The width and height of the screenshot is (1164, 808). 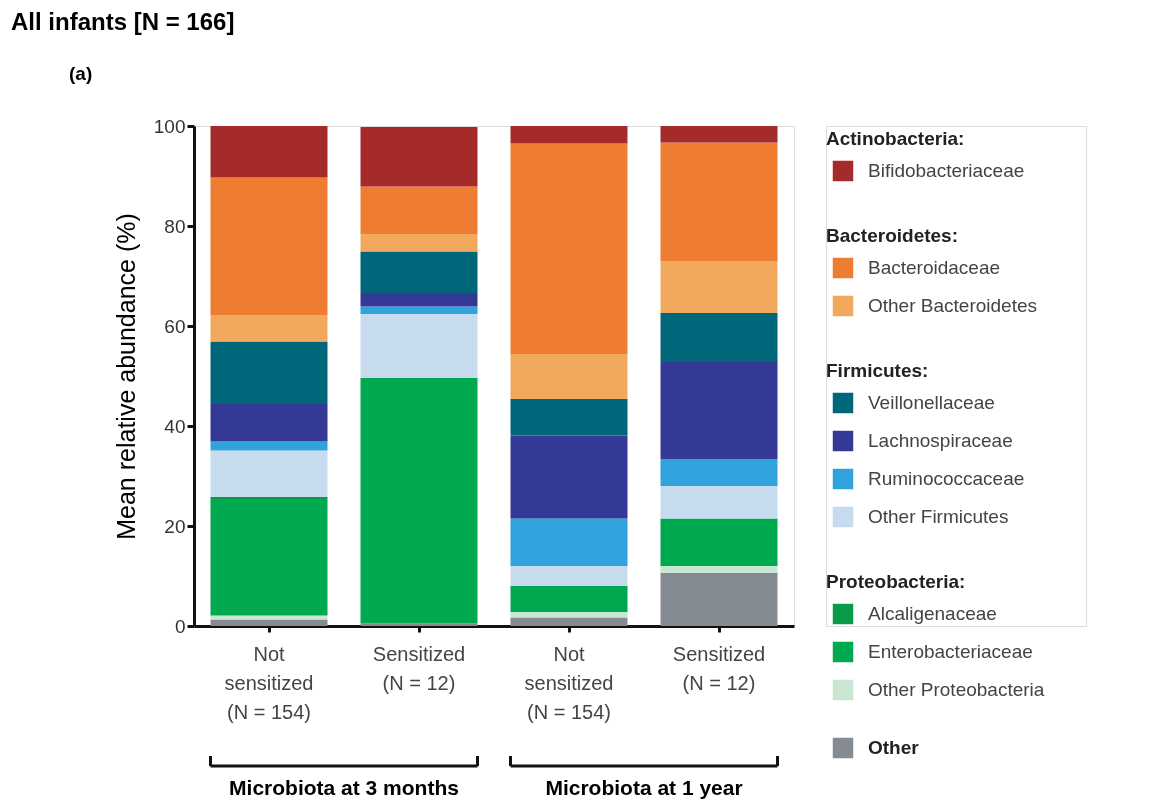 I want to click on legend-label: Other Proteobacteria, so click(x=956, y=689).